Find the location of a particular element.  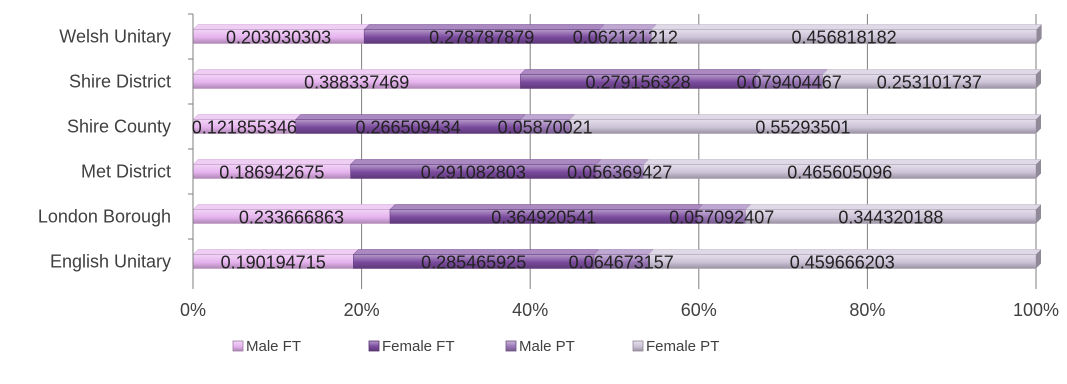

data-label-female-ft-welsh-unitary: 0.278787879 is located at coordinates (481, 38).